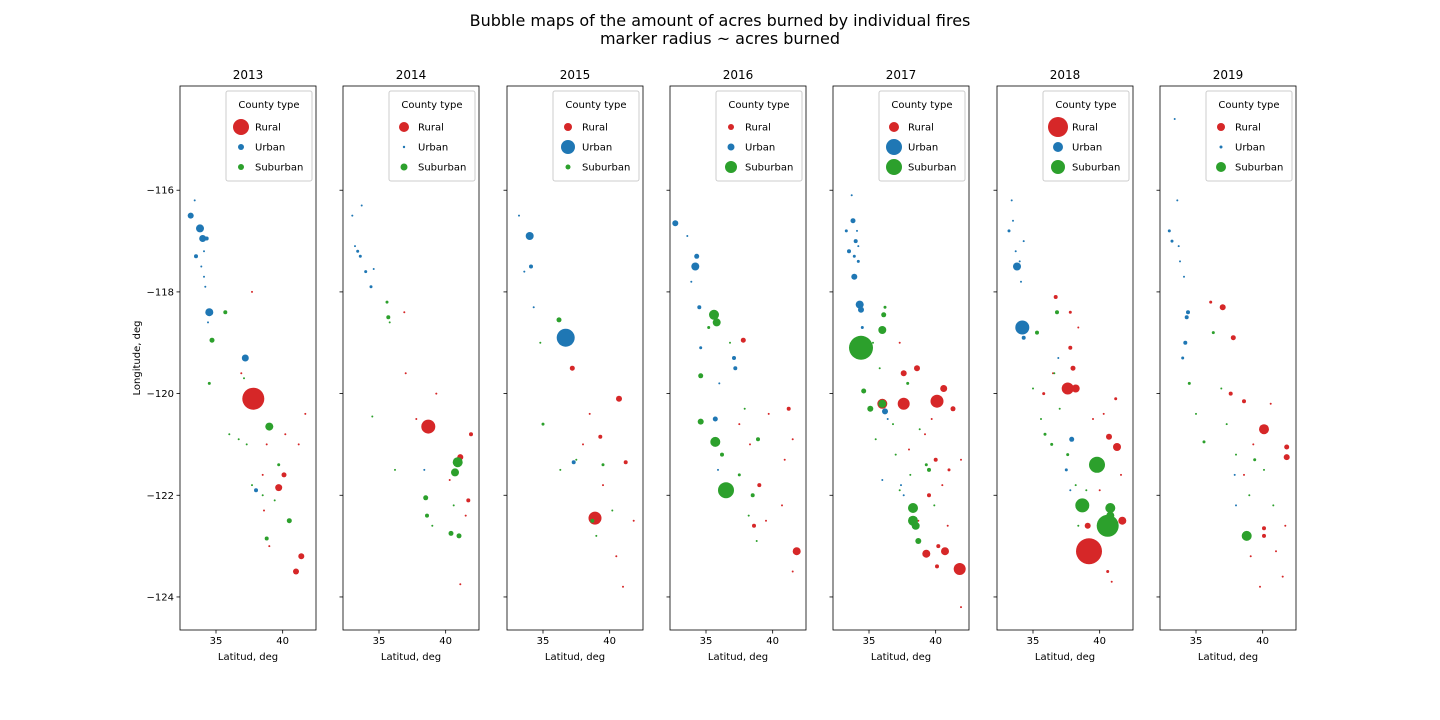 This screenshot has width=1440, height=720. Describe the element at coordinates (758, 128) in the screenshot. I see `legend-label: Rural` at that location.